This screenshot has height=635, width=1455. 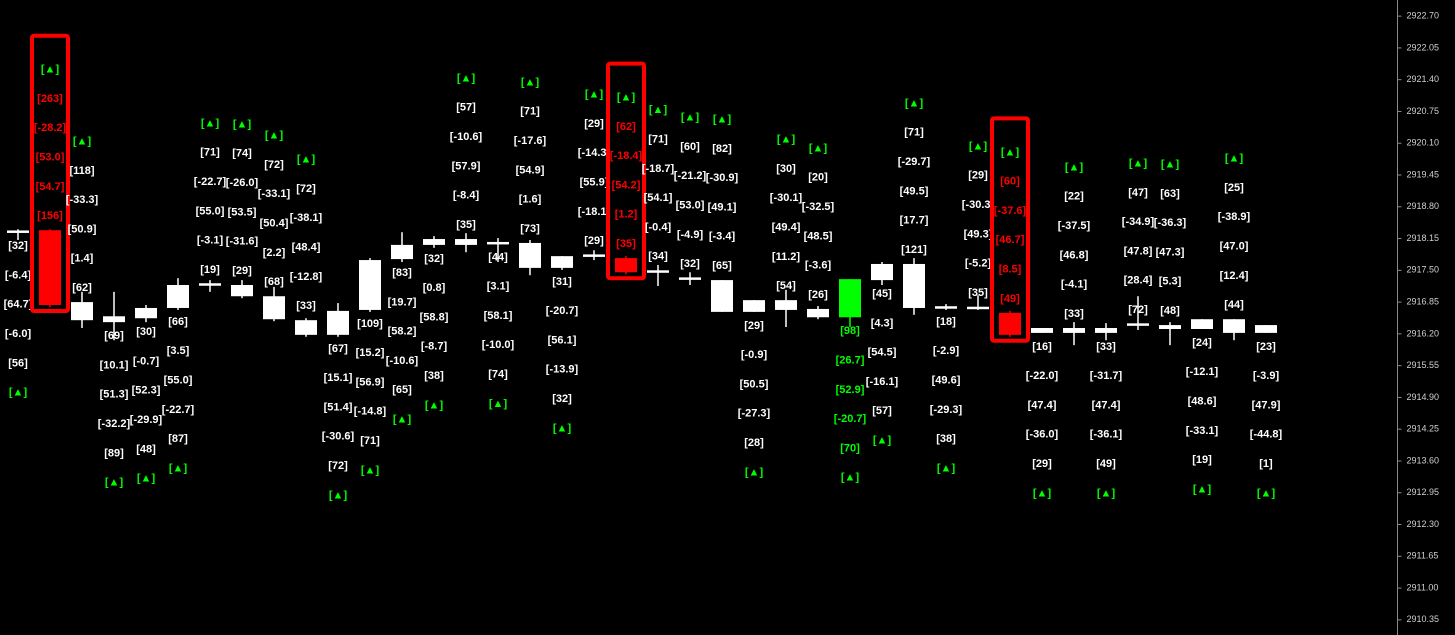 What do you see at coordinates (370, 324) in the screenshot?
I see `candle-label: [109]` at bounding box center [370, 324].